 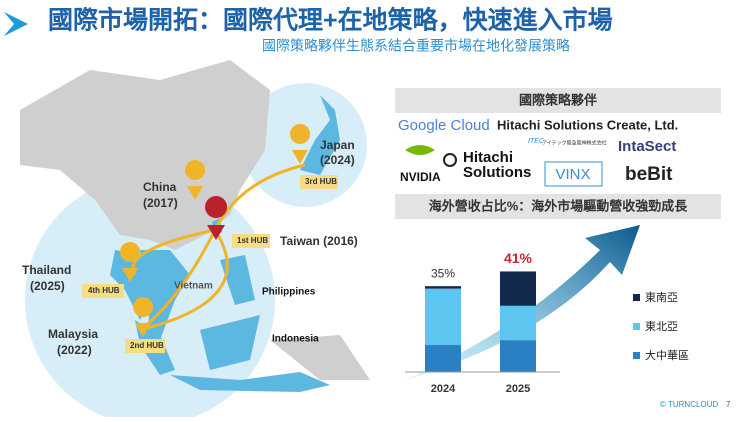 What do you see at coordinates (574, 142) in the screenshot?
I see `partner-logo: アイテック阪急阪神株式会社` at bounding box center [574, 142].